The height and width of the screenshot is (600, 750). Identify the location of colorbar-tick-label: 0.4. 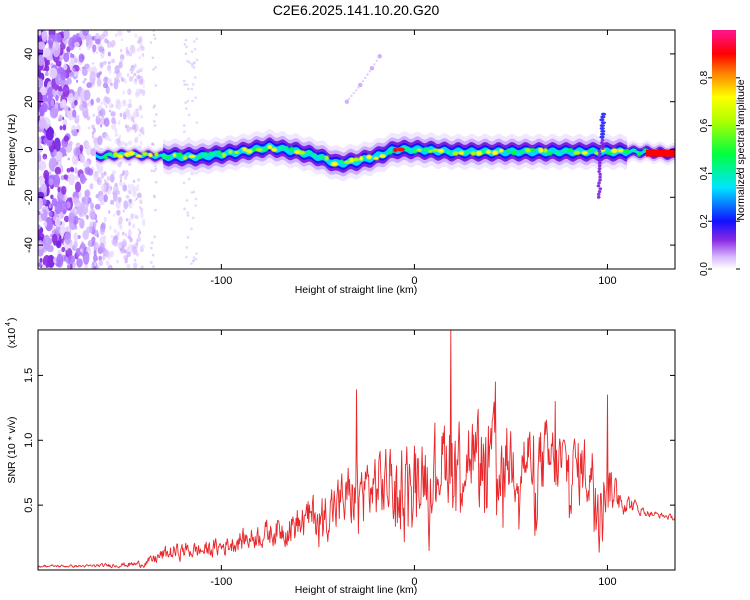
(704, 173).